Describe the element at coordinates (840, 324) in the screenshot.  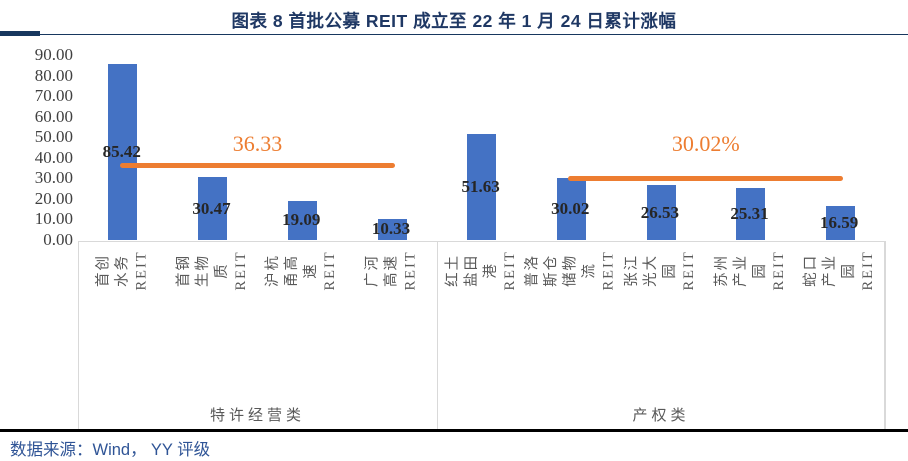
I see `category-label-cell: 蛇口产业园REIT` at that location.